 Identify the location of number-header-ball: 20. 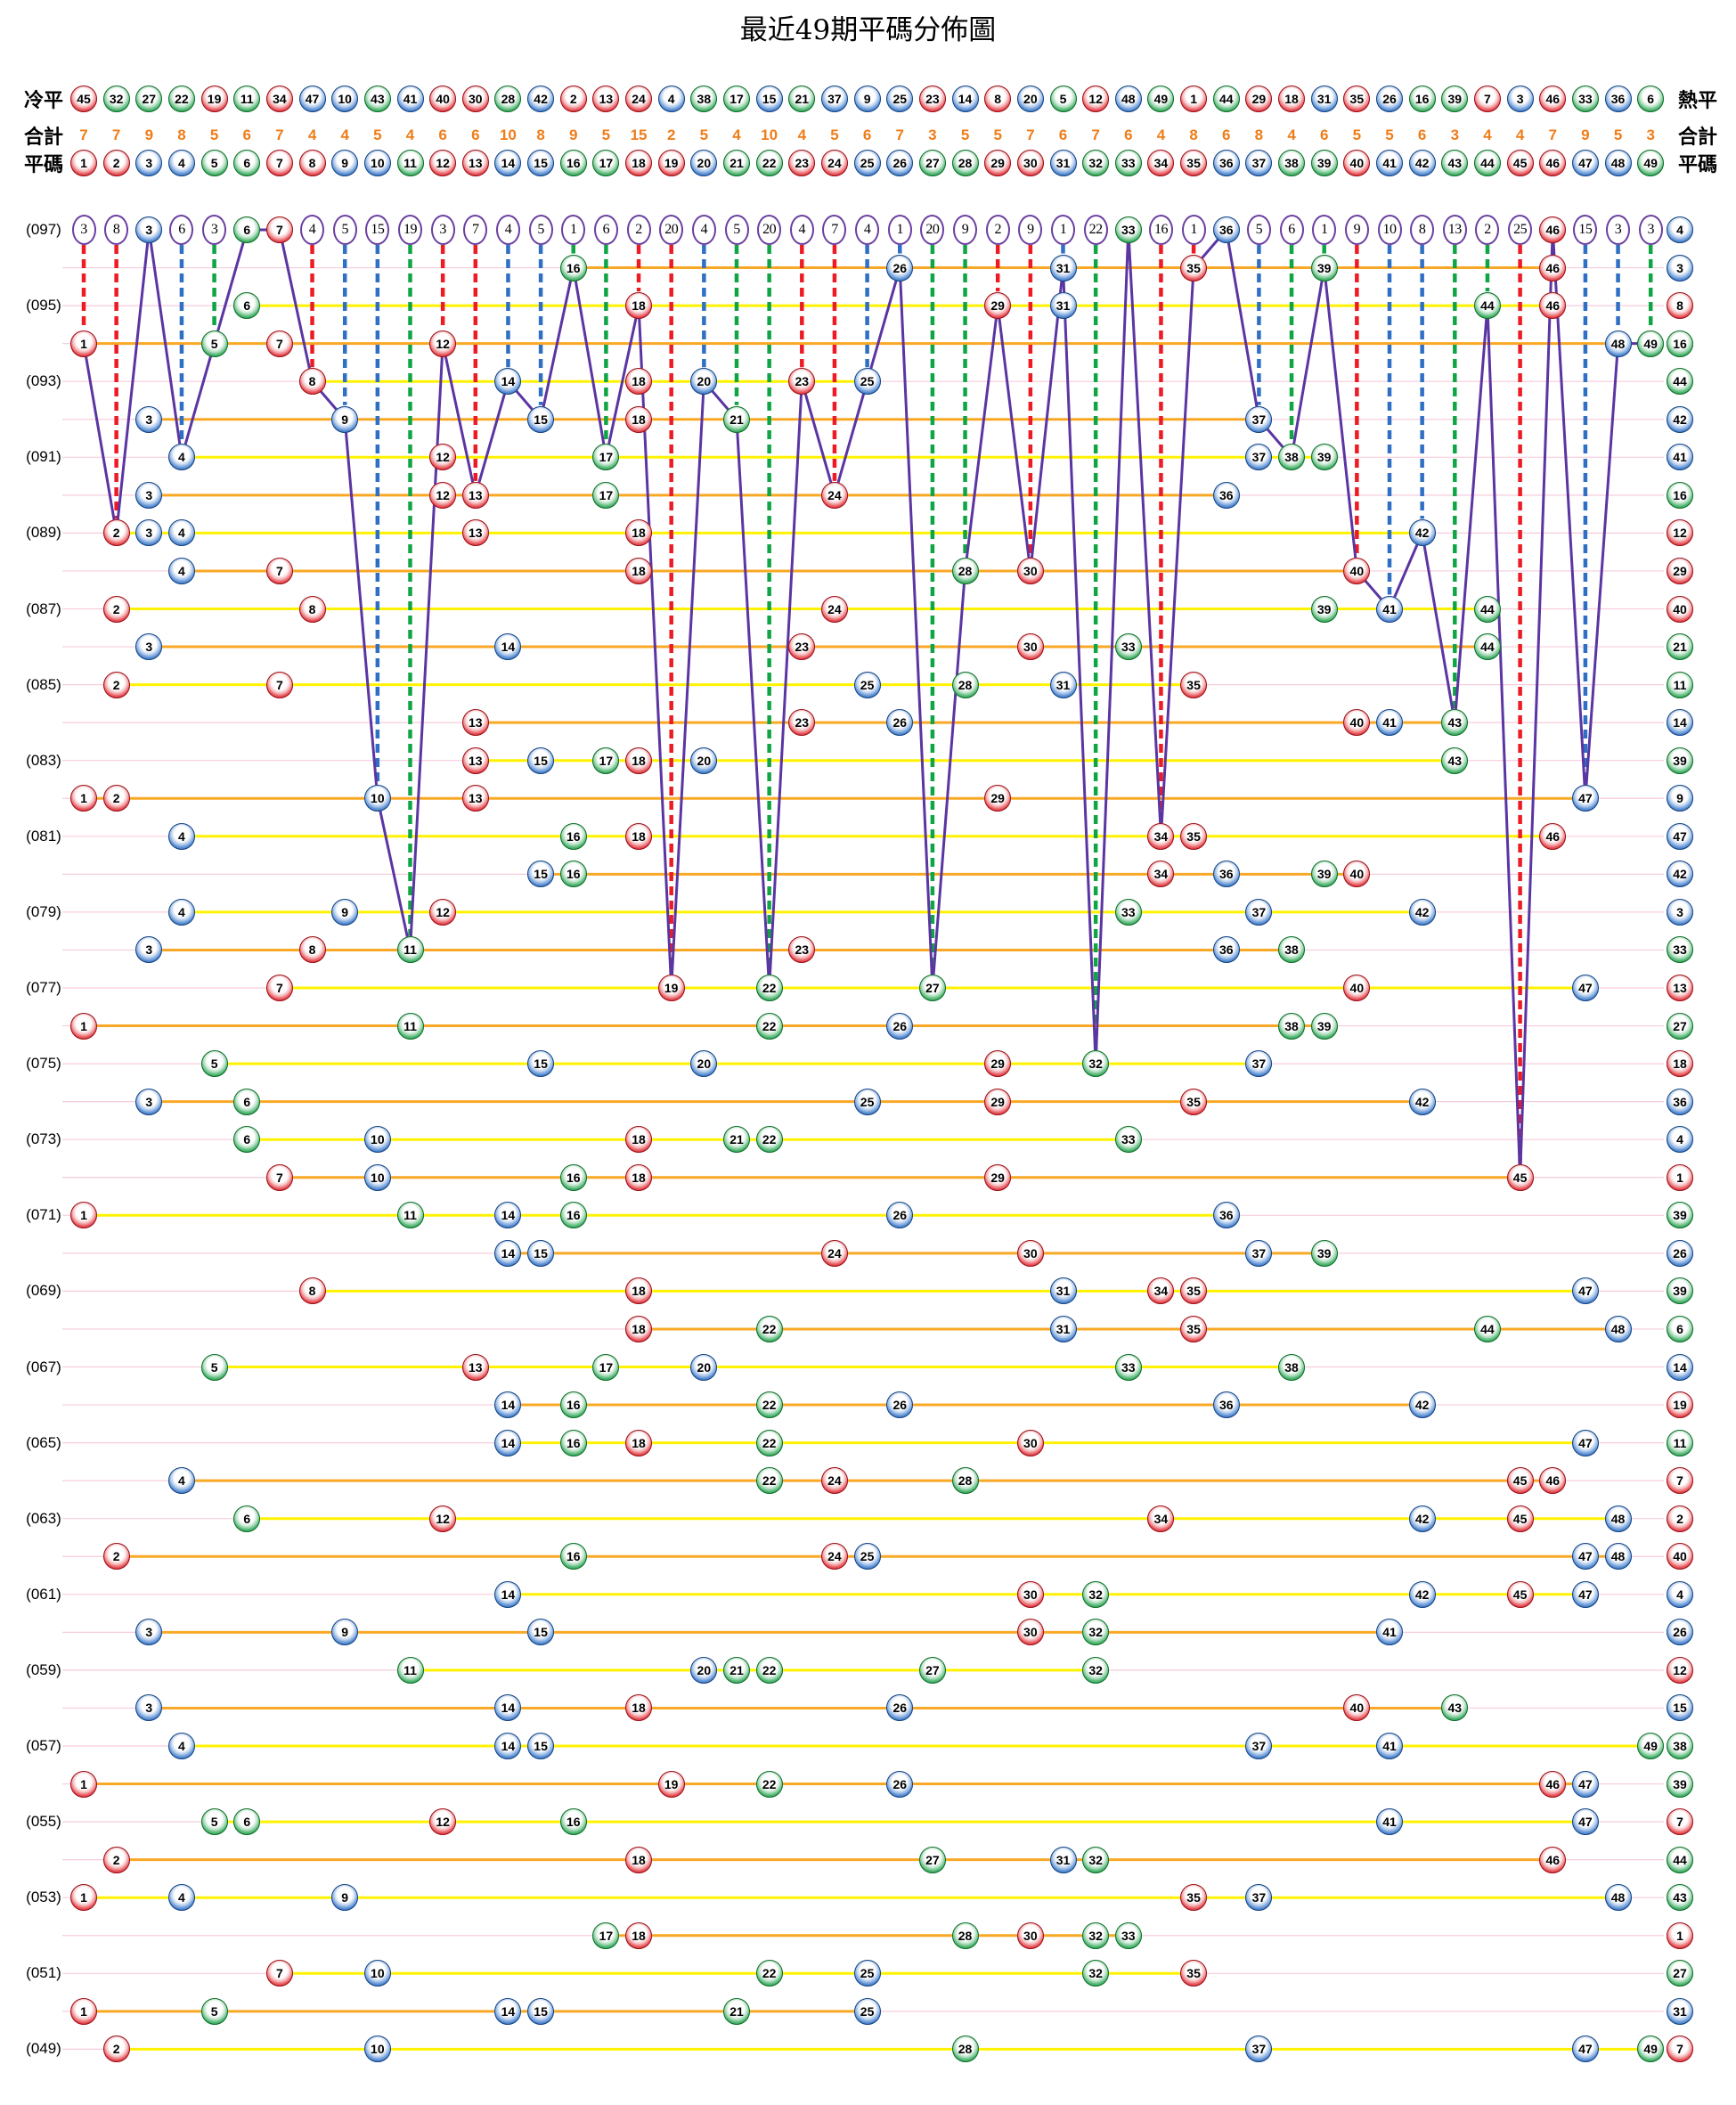
(704, 163).